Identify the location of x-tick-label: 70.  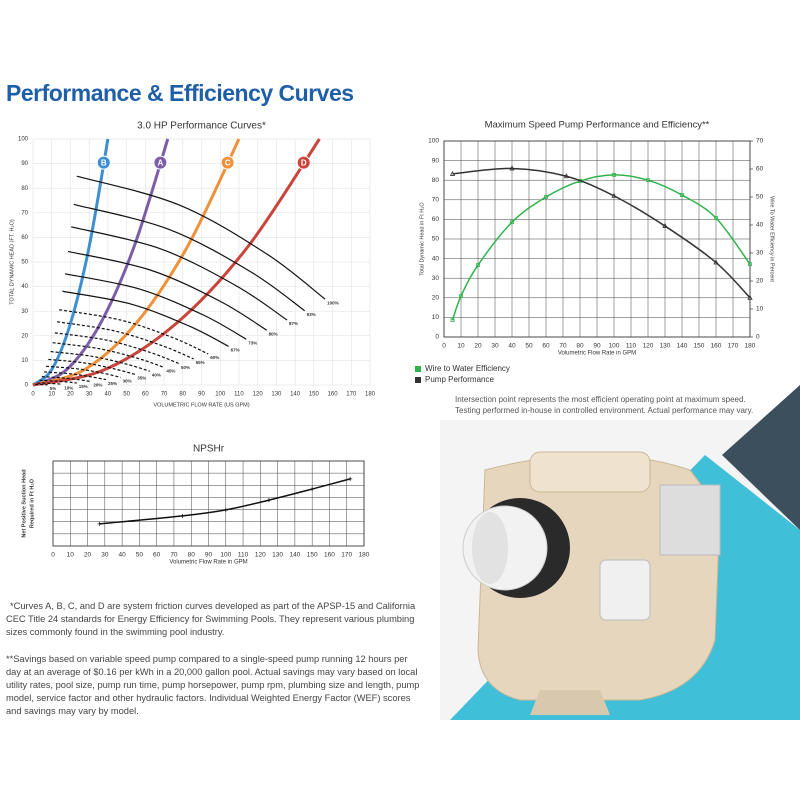
(563, 346).